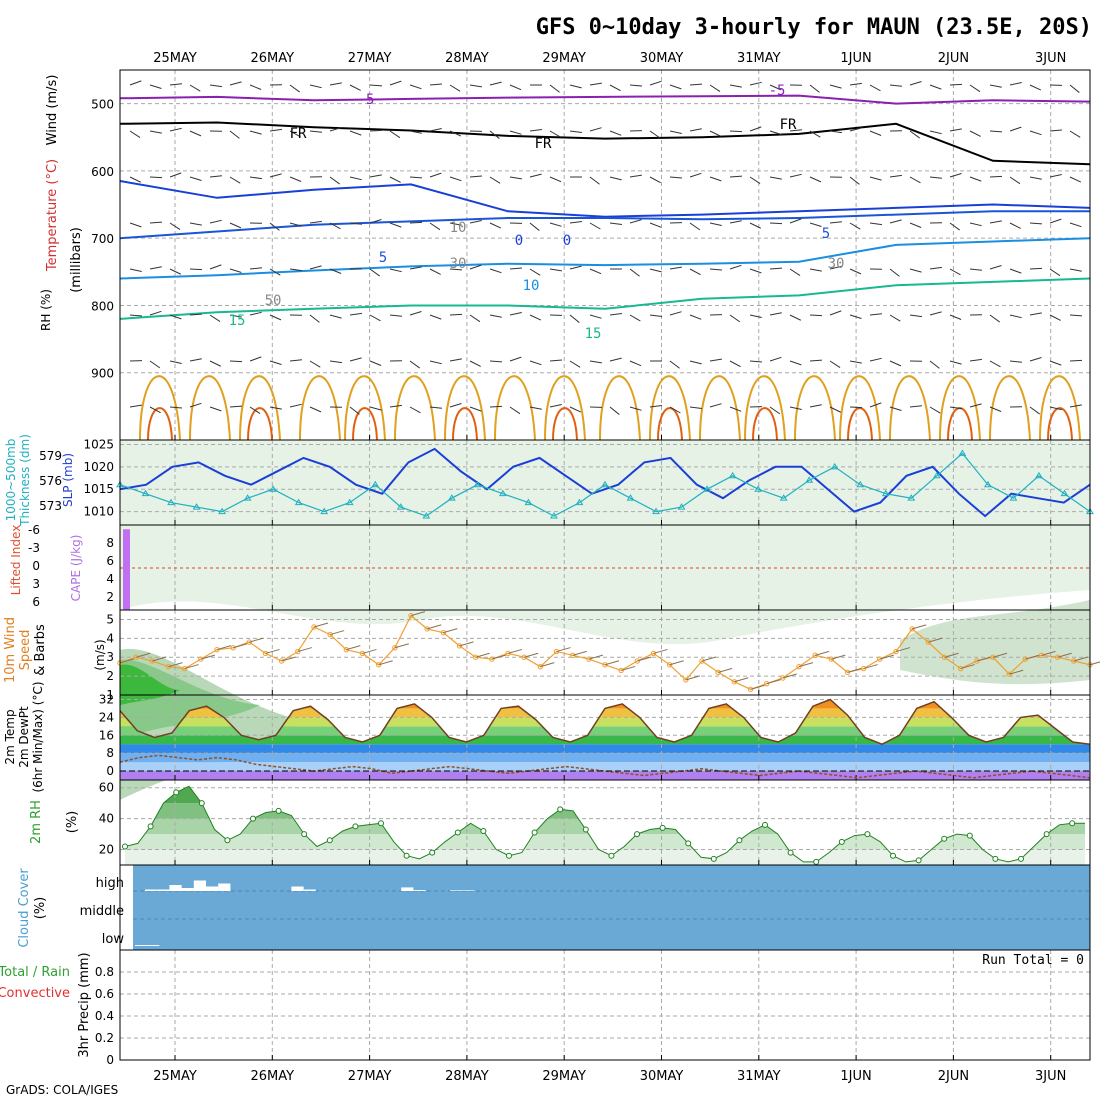 The width and height of the screenshot is (1100, 1100). What do you see at coordinates (98, 489) in the screenshot?
I see `slp-tick-label: 1015` at bounding box center [98, 489].